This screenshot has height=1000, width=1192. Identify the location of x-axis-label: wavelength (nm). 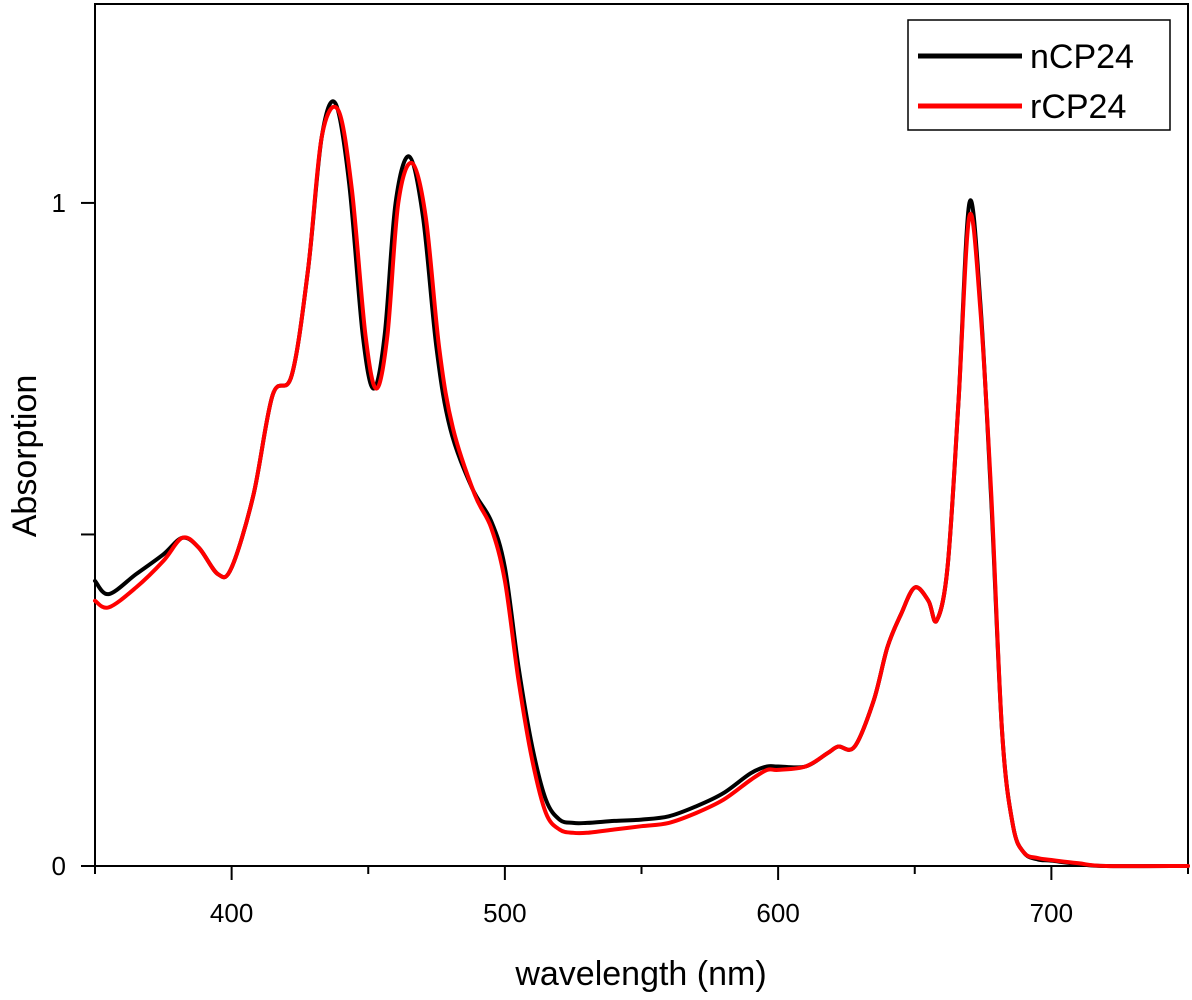
(640, 974).